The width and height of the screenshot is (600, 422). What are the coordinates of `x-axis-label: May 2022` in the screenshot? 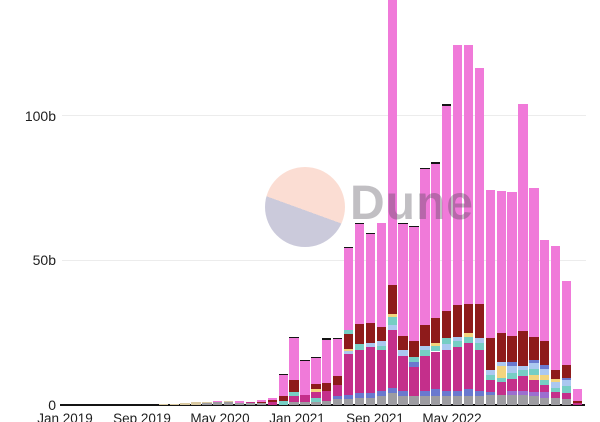 It's located at (452, 416).